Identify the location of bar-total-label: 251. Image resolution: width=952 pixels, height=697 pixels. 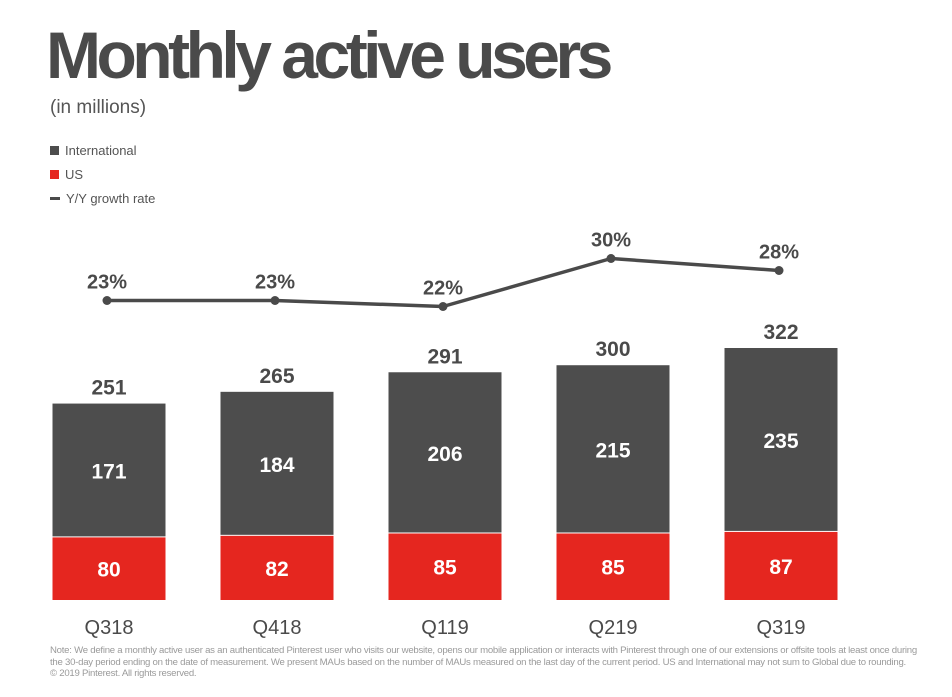
(108, 388).